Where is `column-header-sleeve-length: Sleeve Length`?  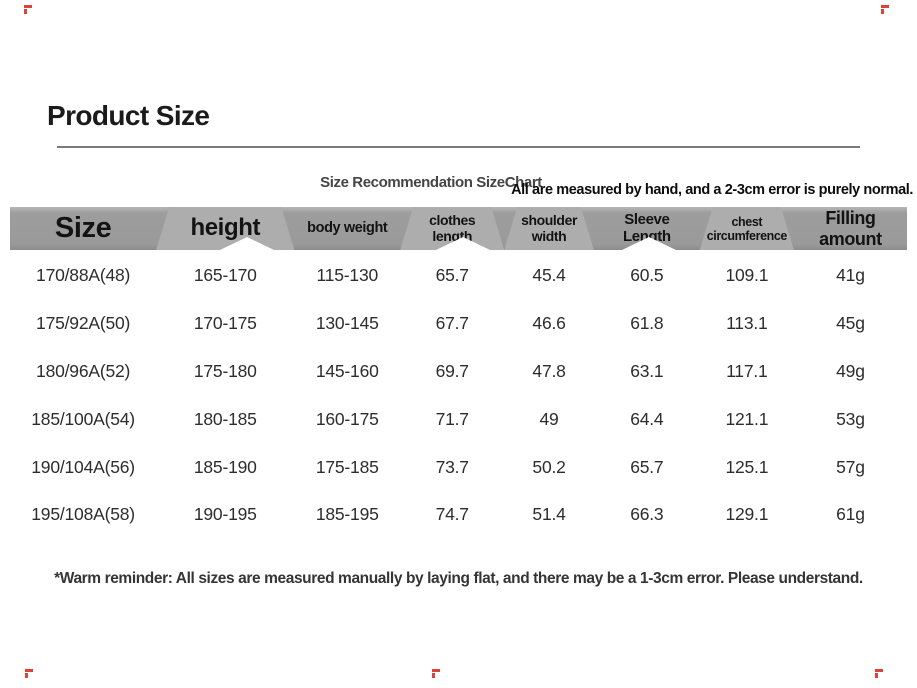
column-header-sleeve-length: Sleeve Length is located at coordinates (647, 228).